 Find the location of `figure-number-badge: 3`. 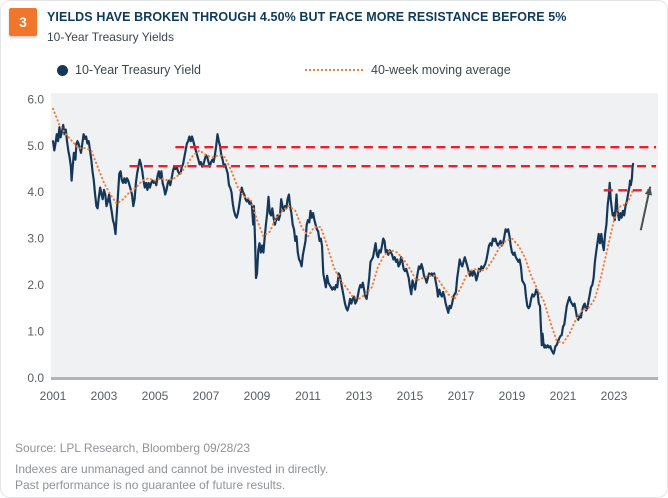

figure-number-badge: 3 is located at coordinates (23, 22).